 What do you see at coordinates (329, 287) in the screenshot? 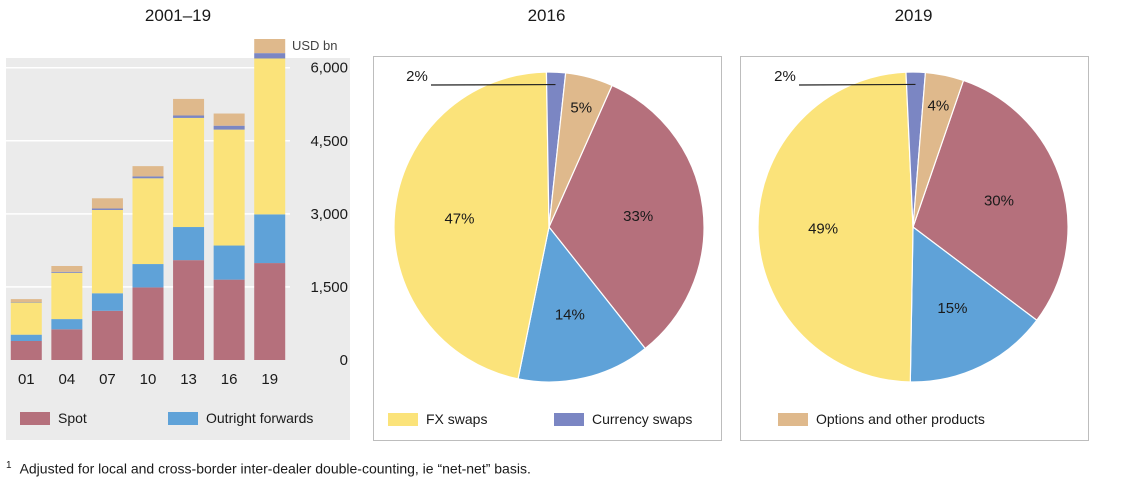
I see `y-tick-label: 1,500` at bounding box center [329, 287].